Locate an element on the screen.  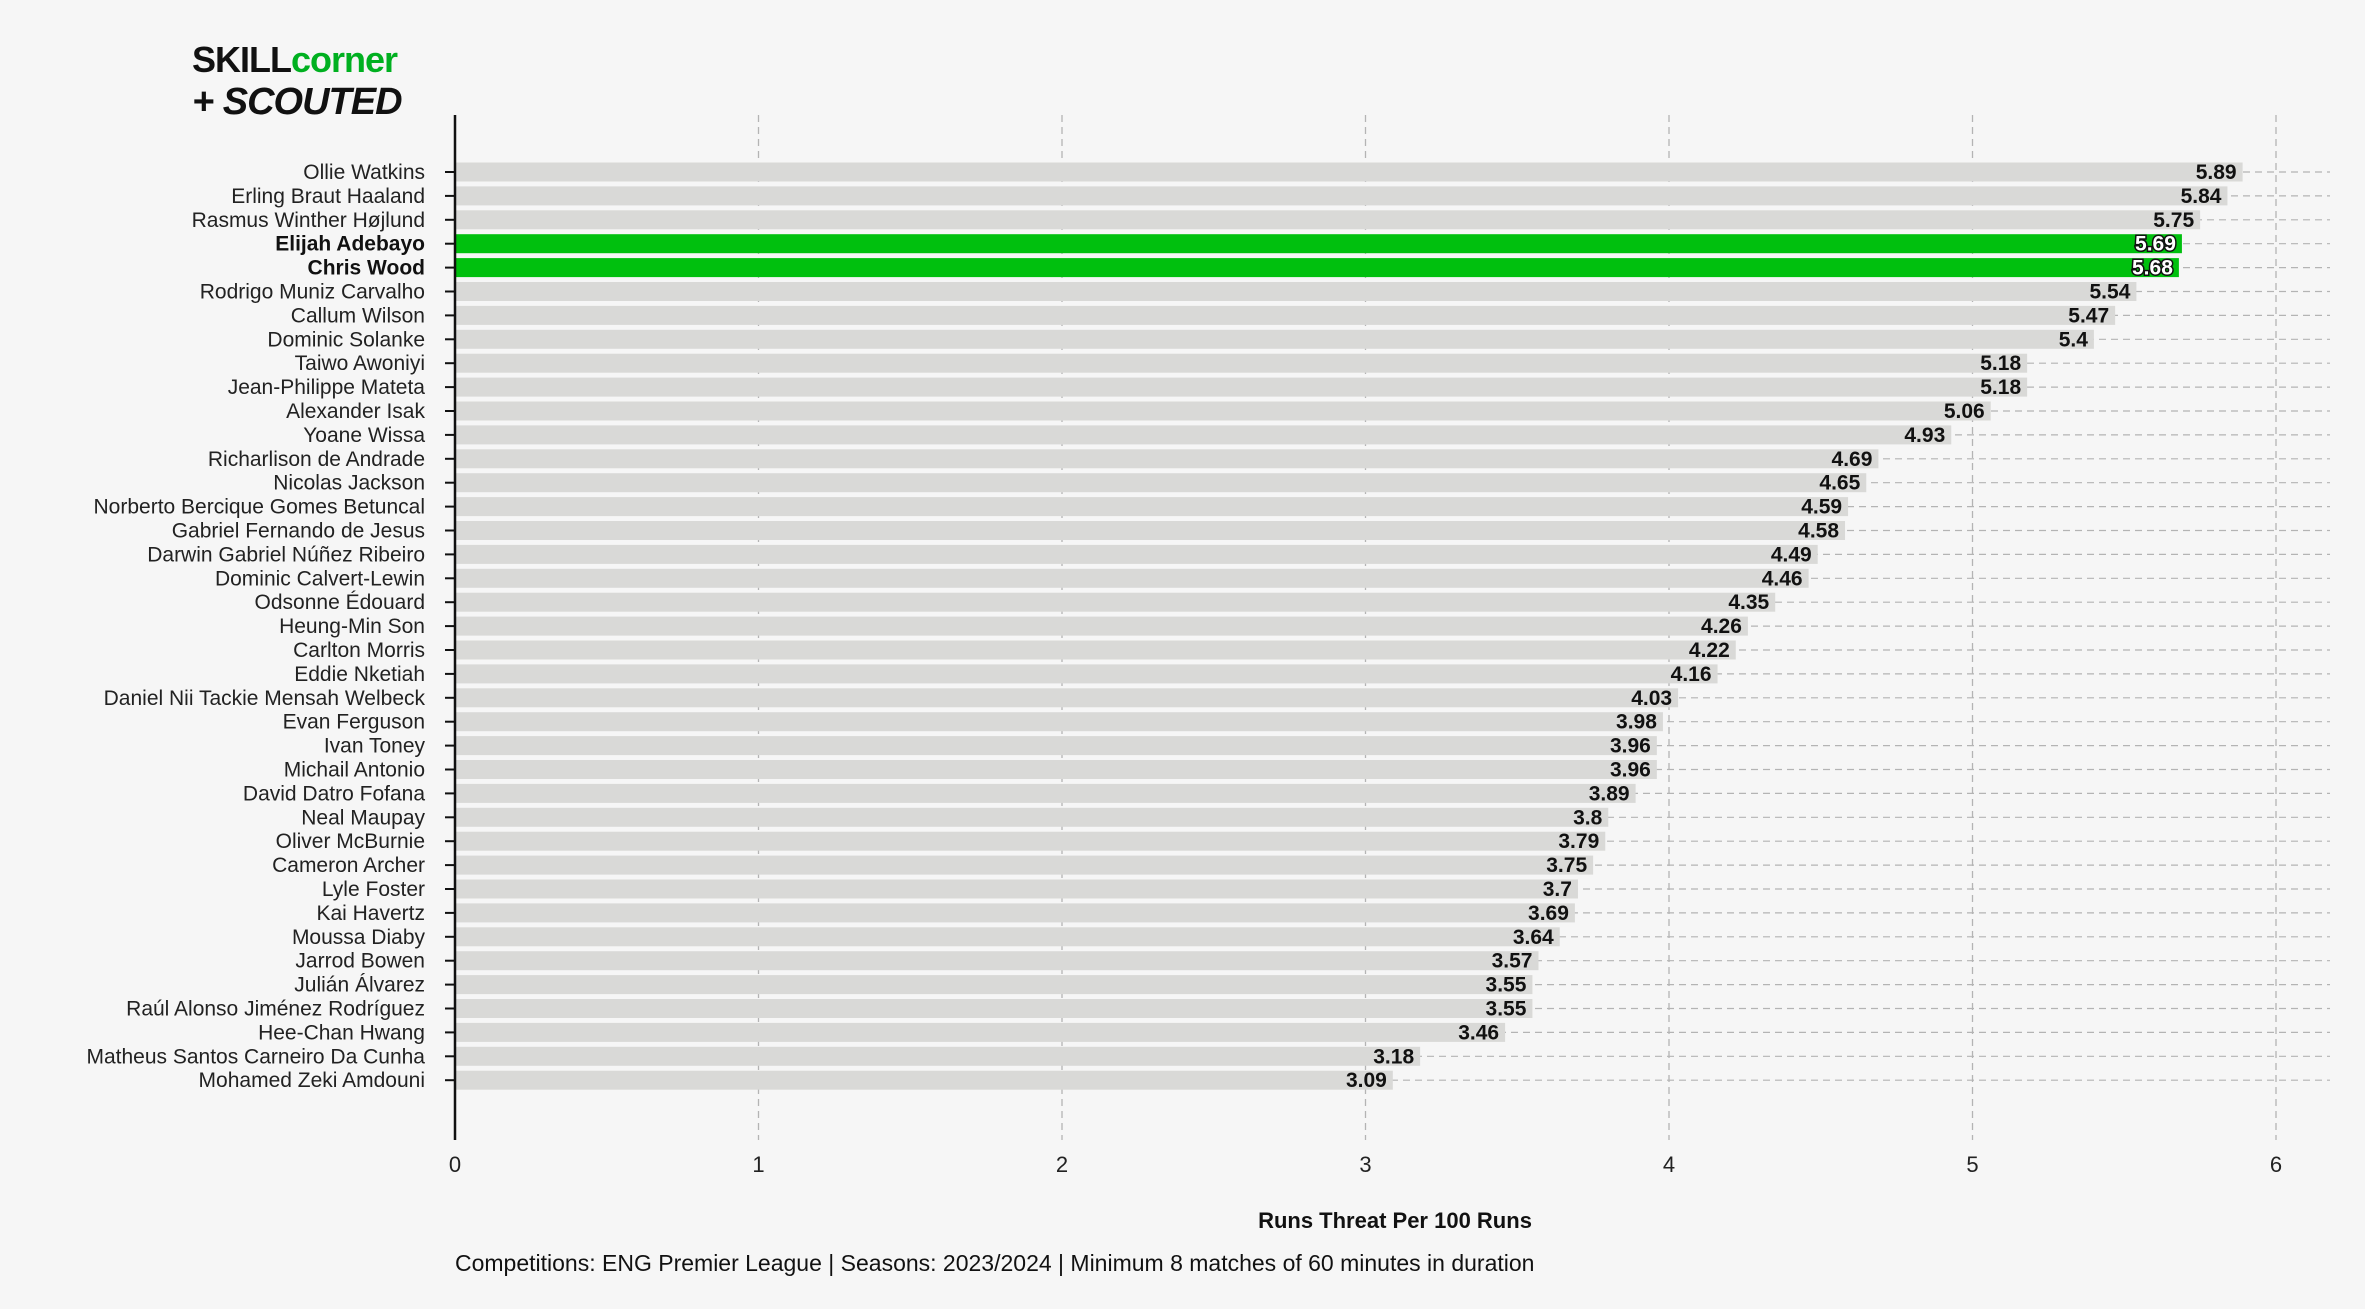
category-label: Lyle Foster is located at coordinates (373, 889).